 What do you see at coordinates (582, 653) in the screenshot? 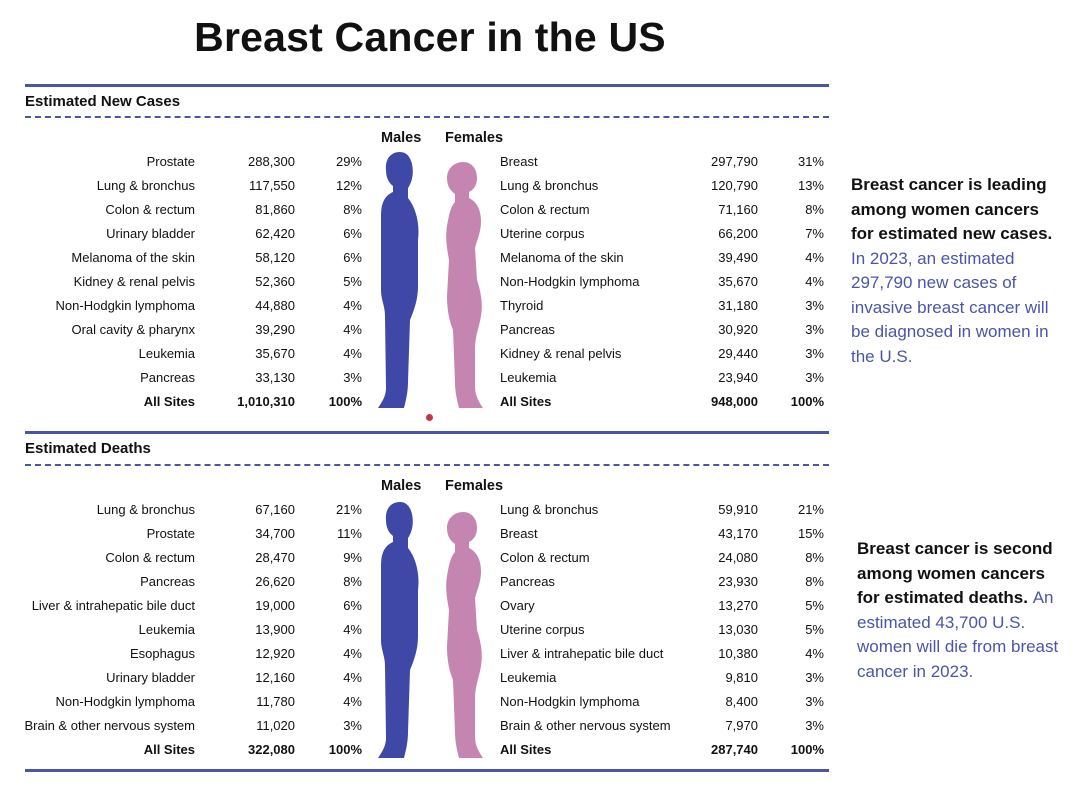
I see `female-site-cell: Liver & intrahepatic bile duct` at bounding box center [582, 653].